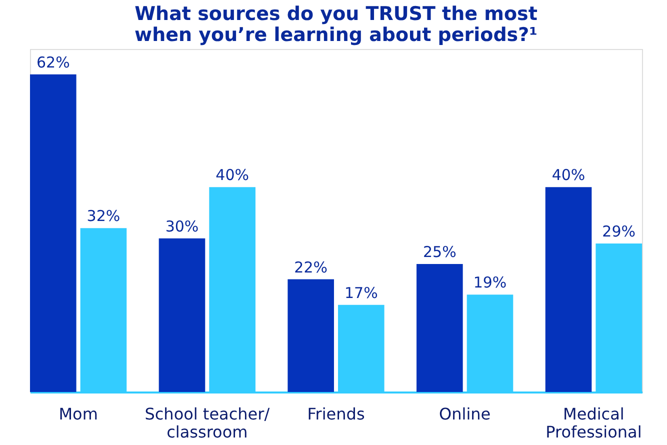 Image resolution: width=667 pixels, height=445 pixels. What do you see at coordinates (490, 283) in the screenshot?
I see `data-label: 19%` at bounding box center [490, 283].